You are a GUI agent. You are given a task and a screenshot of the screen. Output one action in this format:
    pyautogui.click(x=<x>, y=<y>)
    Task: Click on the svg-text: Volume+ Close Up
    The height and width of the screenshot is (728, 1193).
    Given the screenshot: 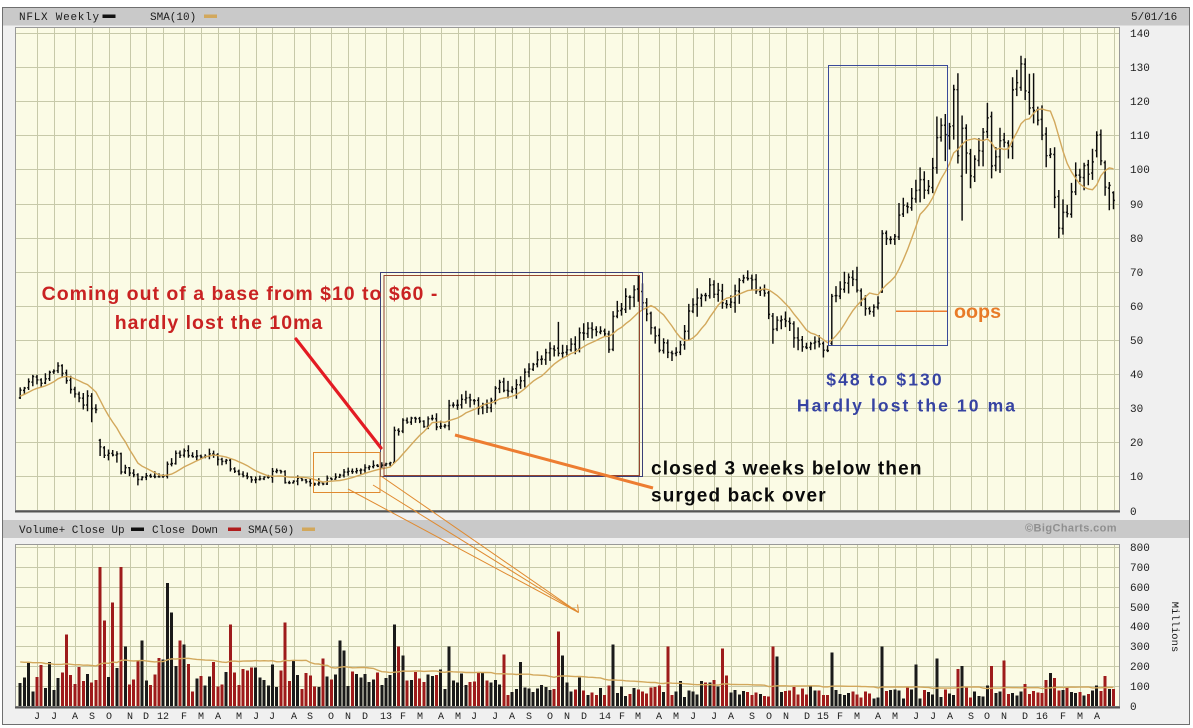 What is the action you would take?
    pyautogui.click(x=72, y=531)
    